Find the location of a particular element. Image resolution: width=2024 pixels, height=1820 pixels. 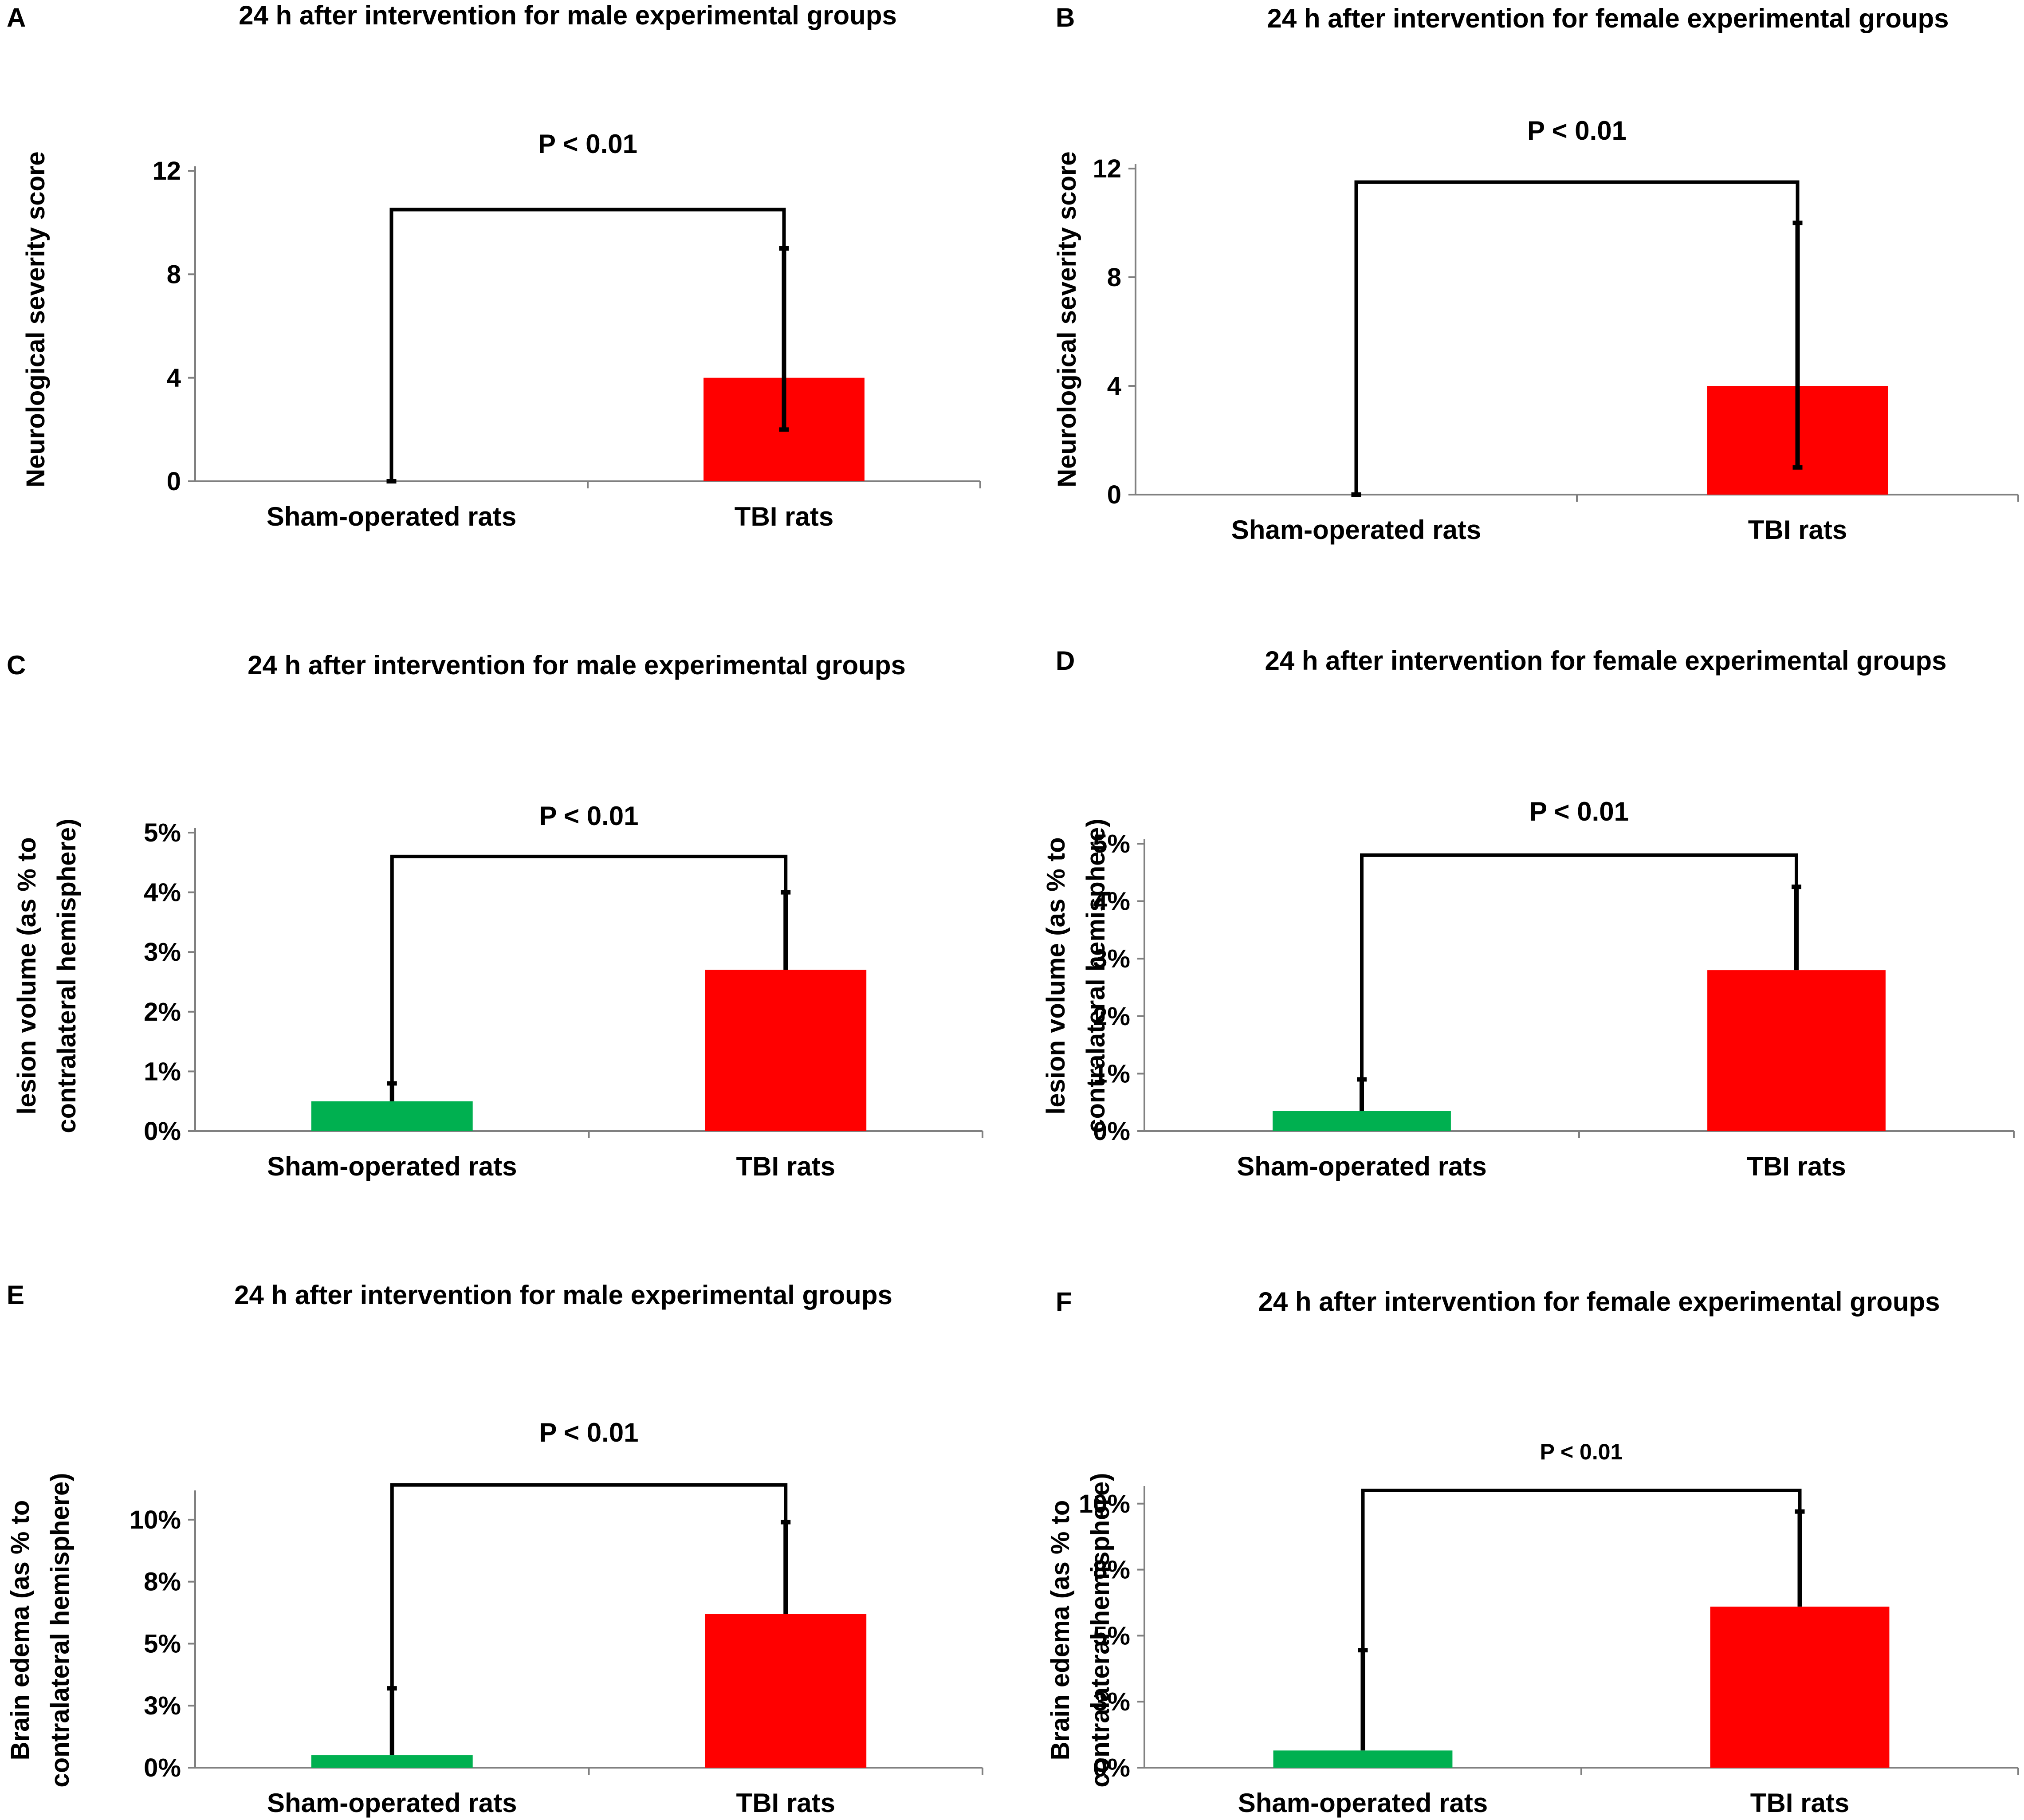

panel-letter: B is located at coordinates (1065, 17).